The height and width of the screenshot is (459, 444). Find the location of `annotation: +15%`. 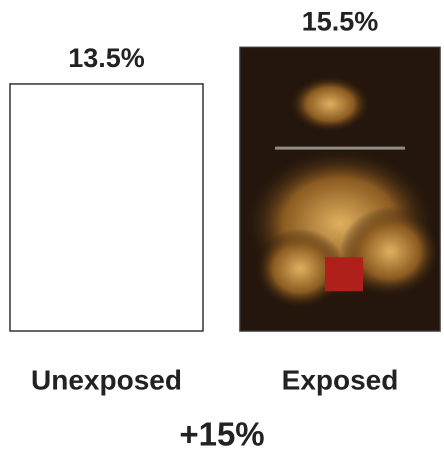

annotation: +15% is located at coordinates (221, 434).